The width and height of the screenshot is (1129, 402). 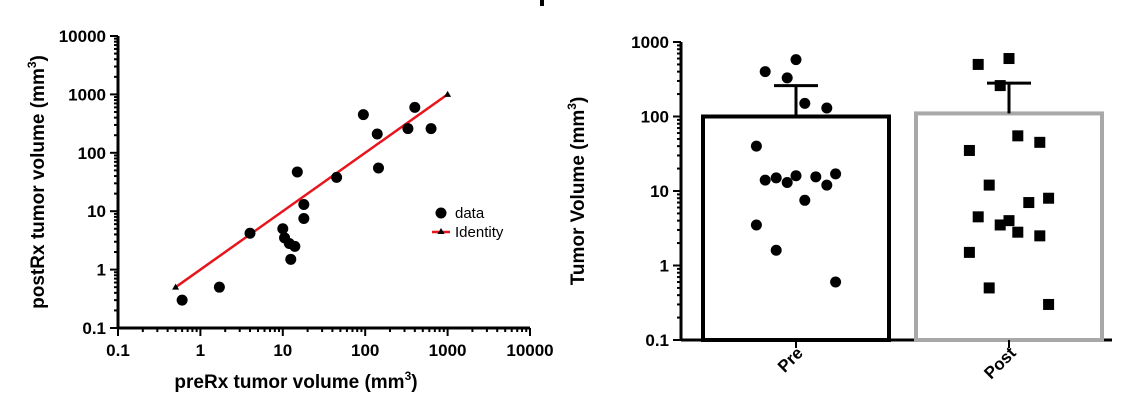 What do you see at coordinates (1000, 363) in the screenshot?
I see `bar-category-label: Post` at bounding box center [1000, 363].